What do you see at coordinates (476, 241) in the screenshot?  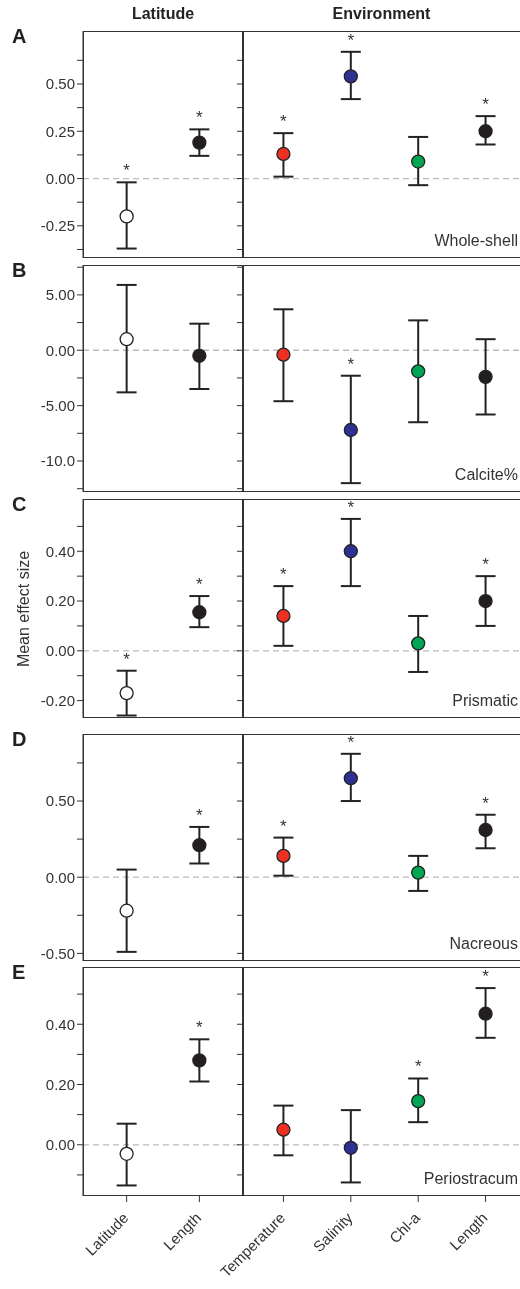 I see `annotation: Whole-shell` at bounding box center [476, 241].